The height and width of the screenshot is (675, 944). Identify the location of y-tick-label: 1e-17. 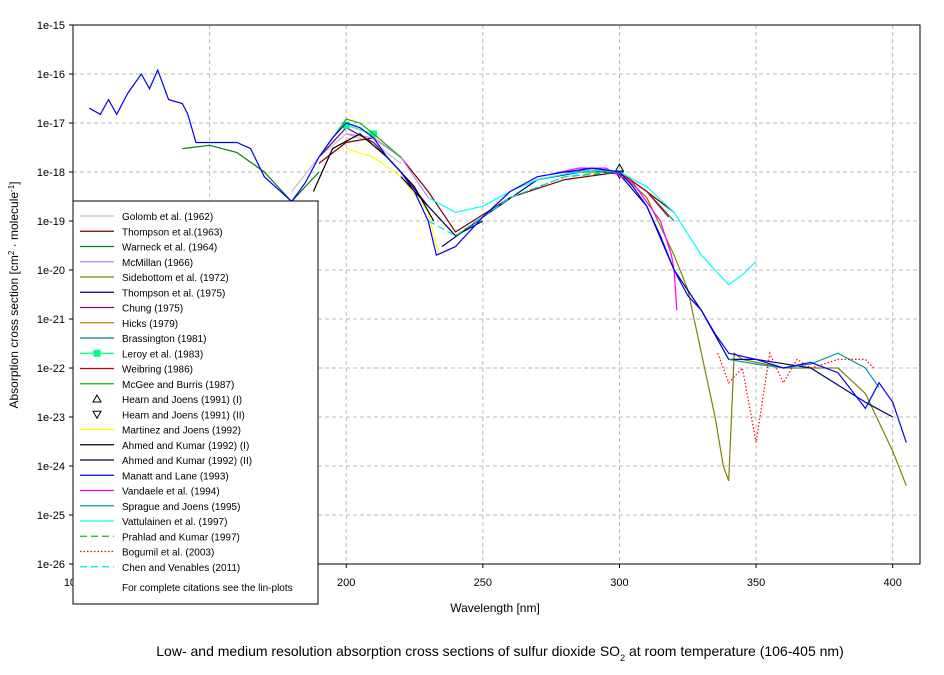
(51, 124).